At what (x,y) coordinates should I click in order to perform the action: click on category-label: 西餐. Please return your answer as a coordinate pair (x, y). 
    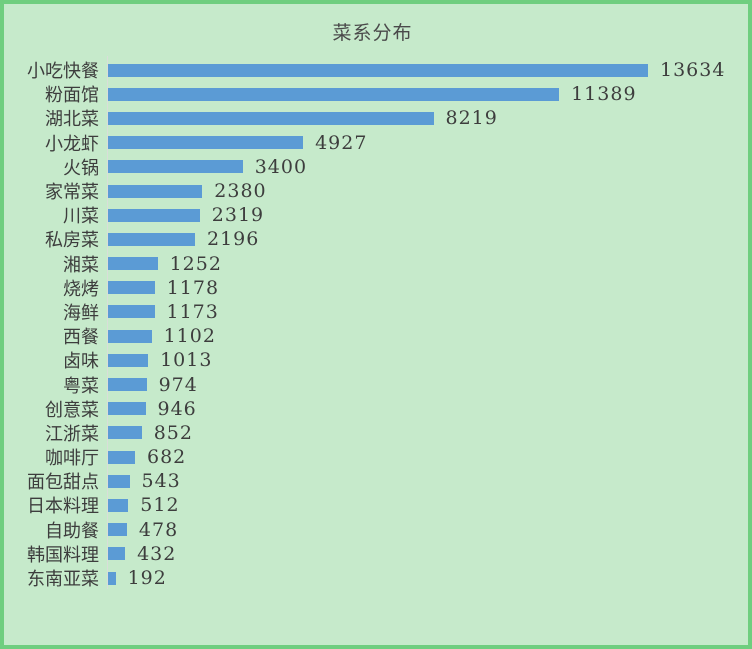
    Looking at the image, I should click on (81, 338).